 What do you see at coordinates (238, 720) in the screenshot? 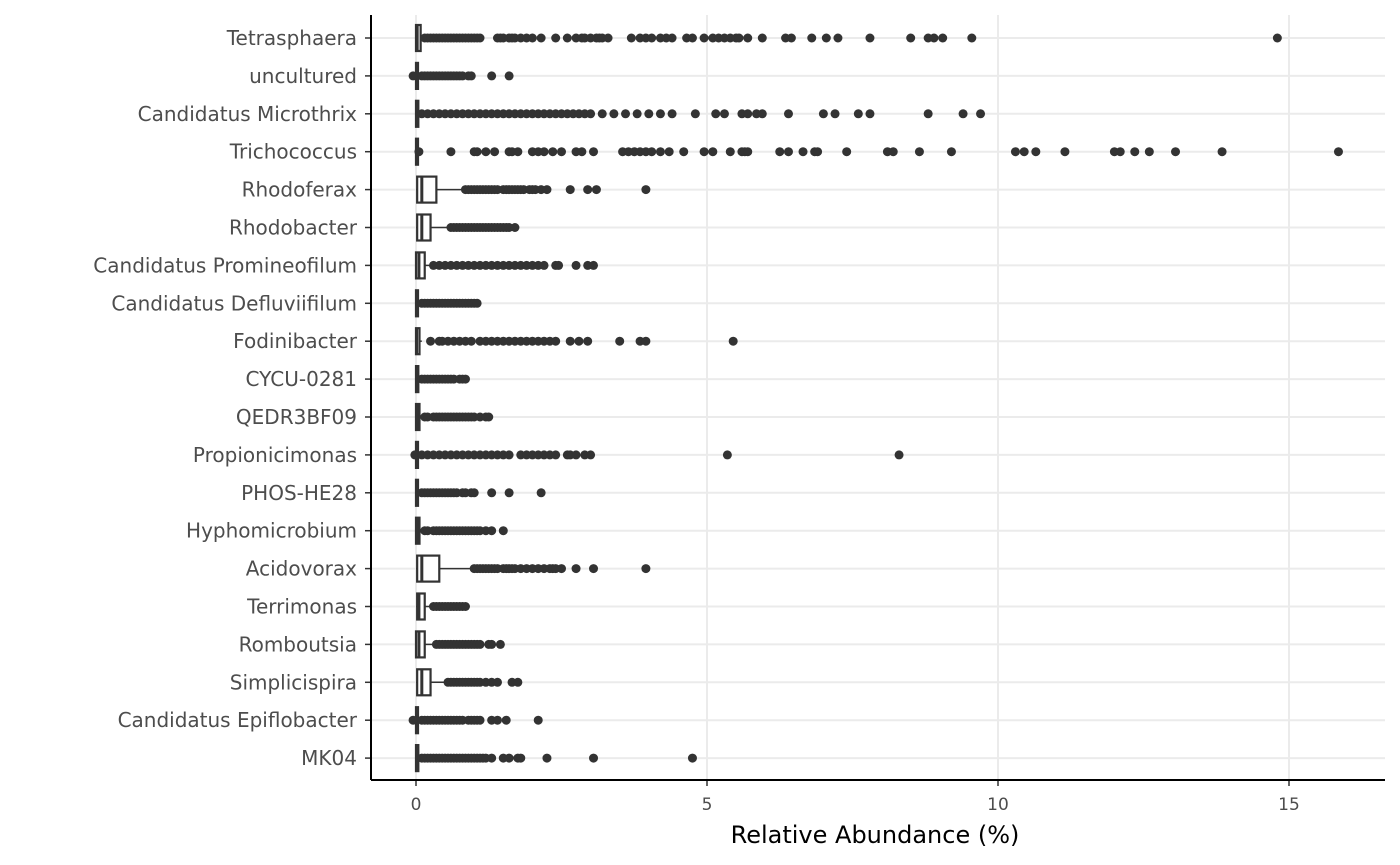
I see `y-tick-label: Candidatus Epiflobacter` at bounding box center [238, 720].